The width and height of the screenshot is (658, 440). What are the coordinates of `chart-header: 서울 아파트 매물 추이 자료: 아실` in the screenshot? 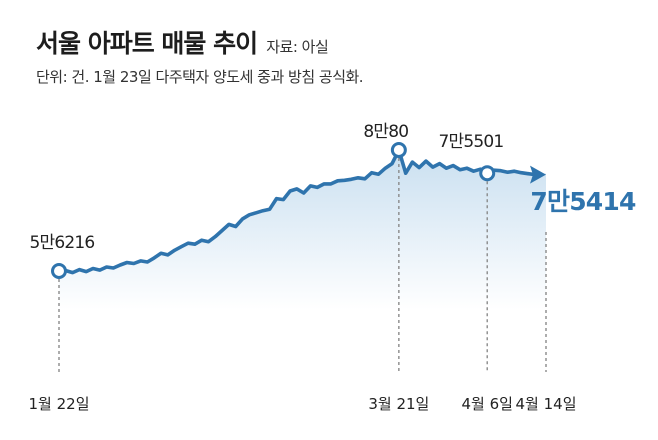 It's located at (182, 42).